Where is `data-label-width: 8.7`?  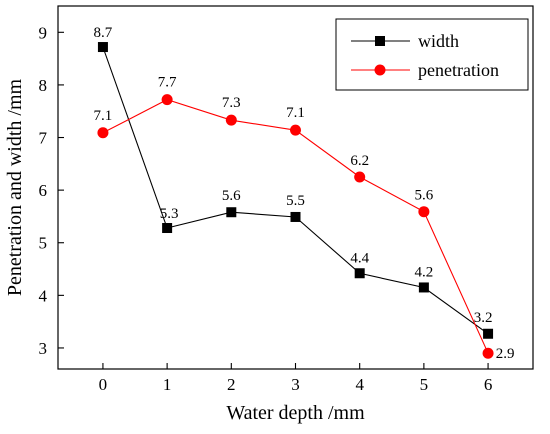
data-label-width: 8.7 is located at coordinates (103, 33).